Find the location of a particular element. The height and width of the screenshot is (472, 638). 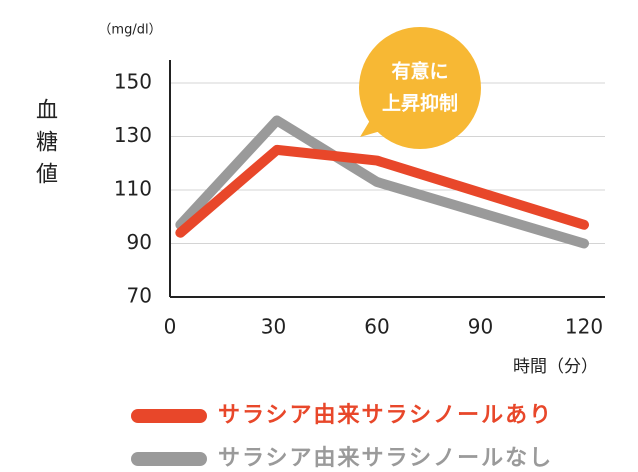

y-tick-label: 130 is located at coordinates (133, 135).